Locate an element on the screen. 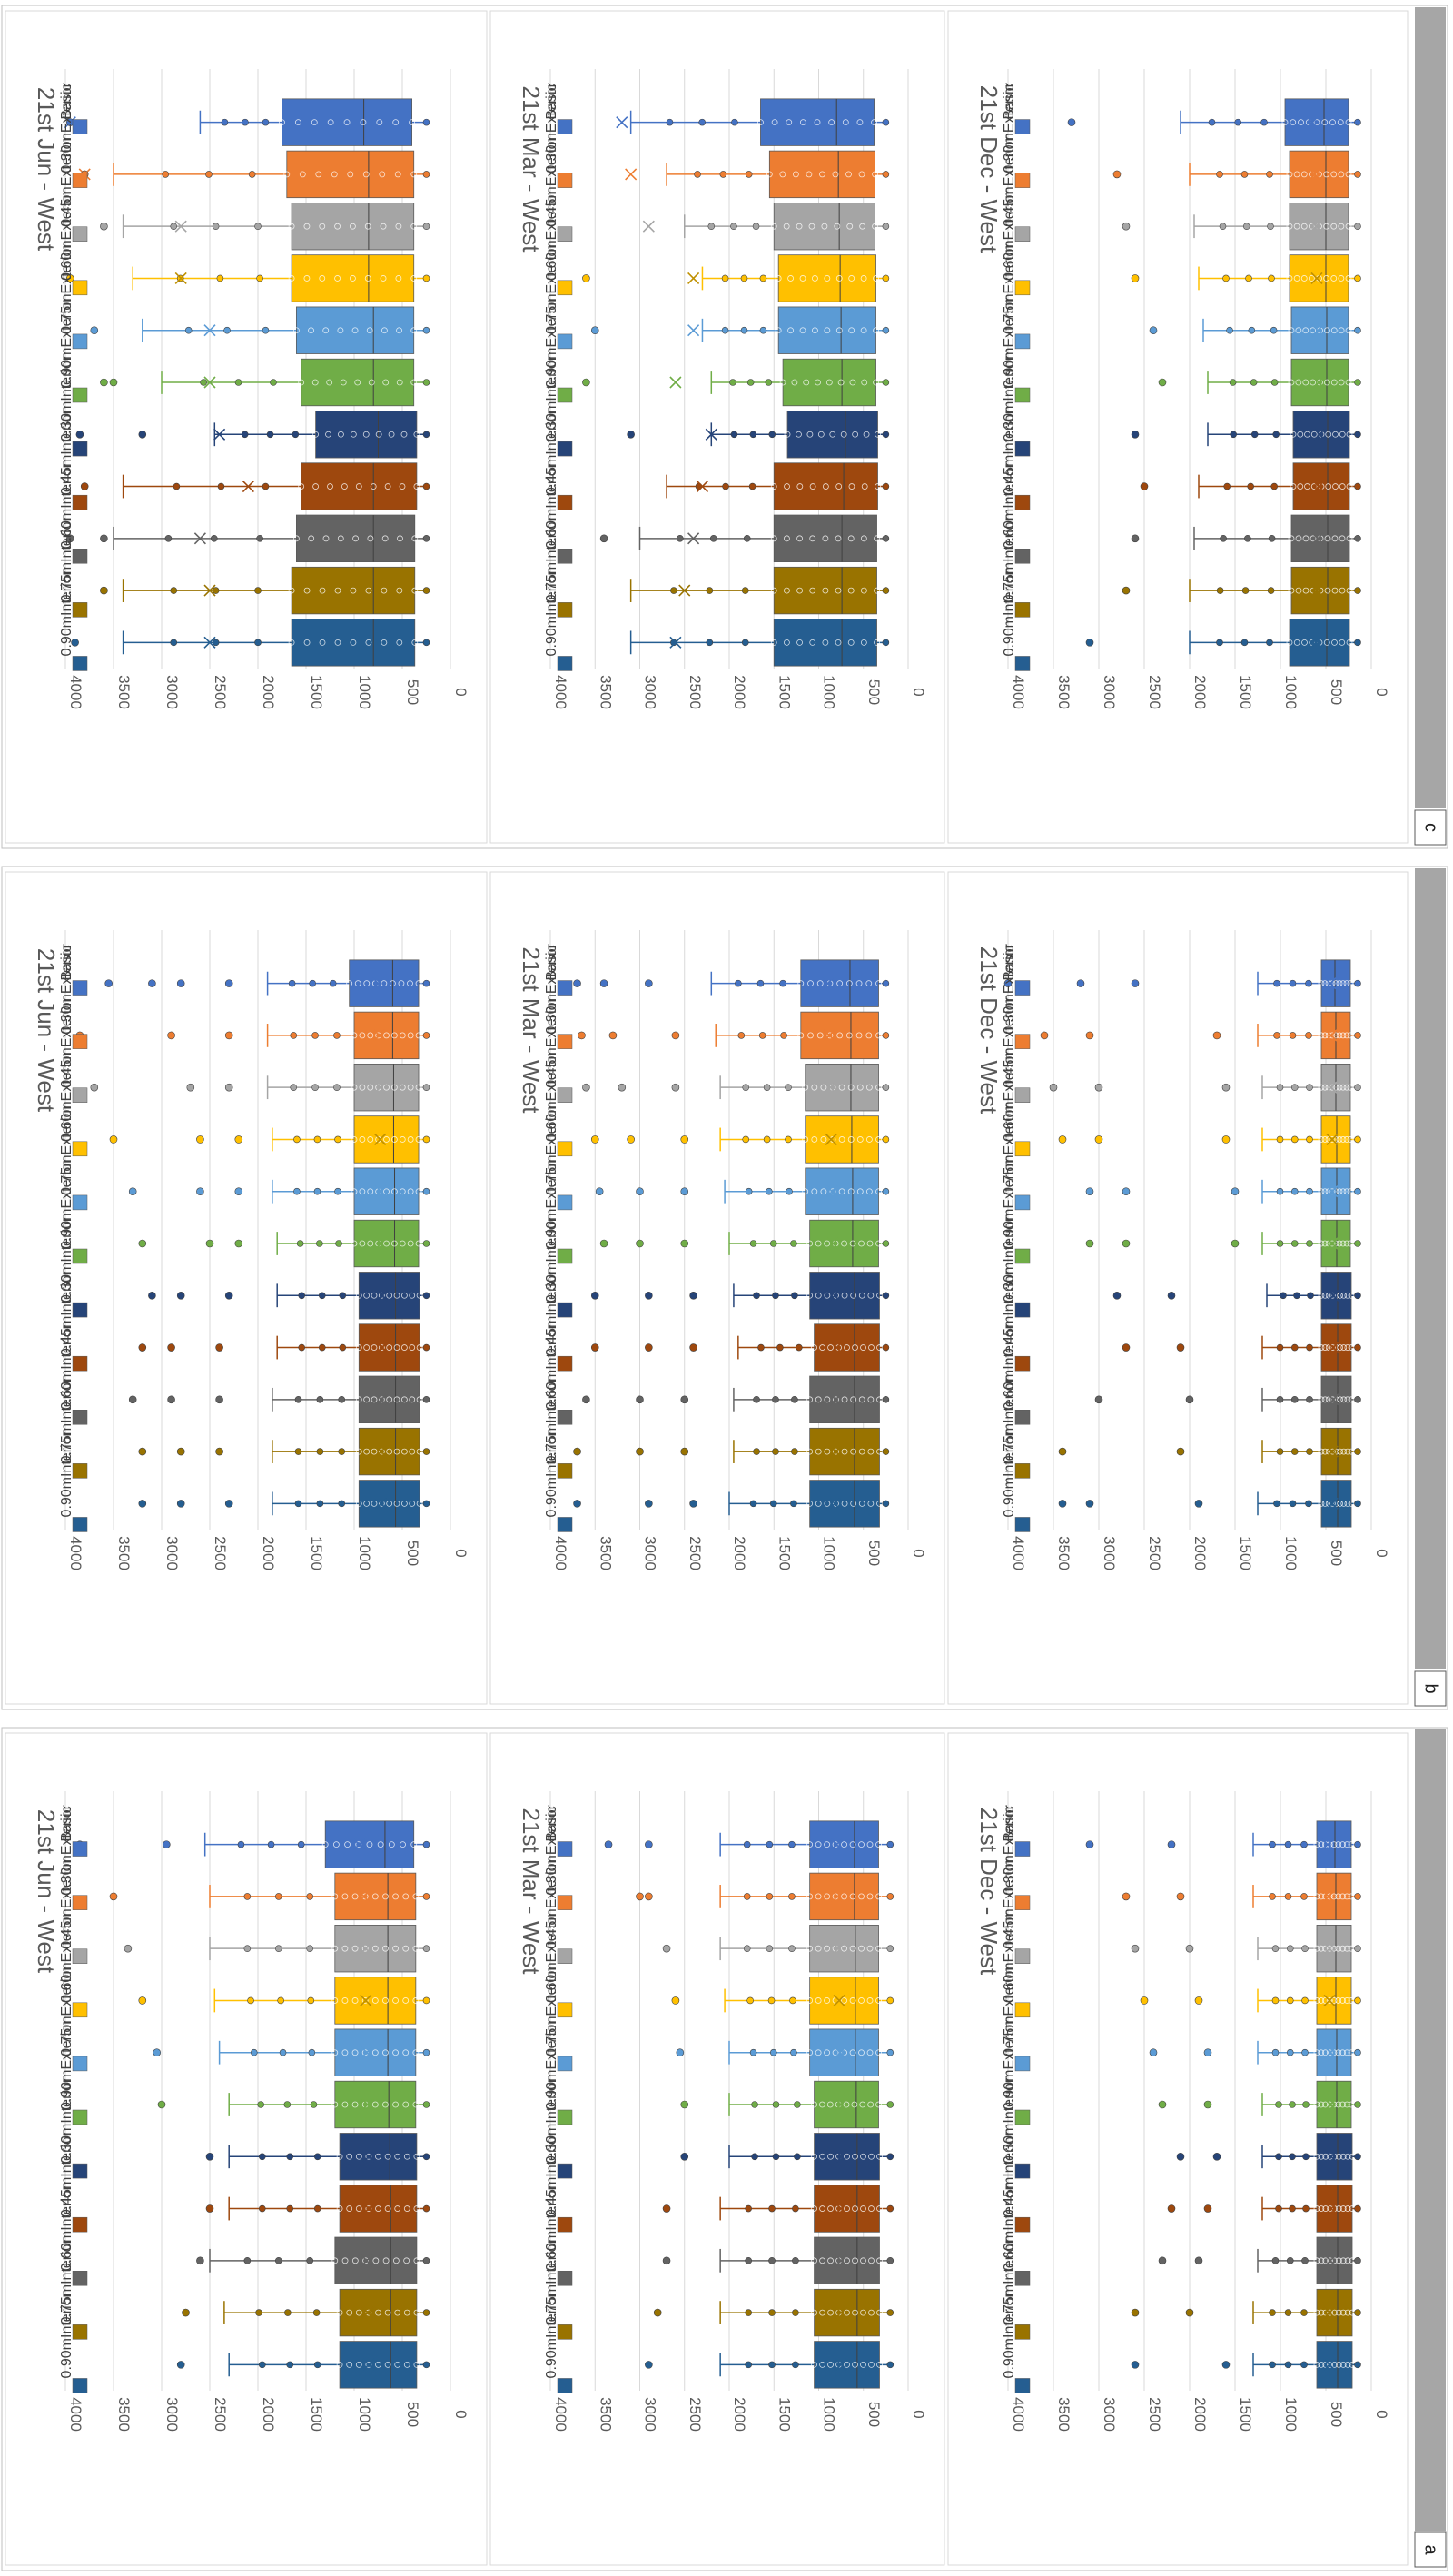 This screenshot has width=1453, height=2576. series-Basic is located at coordinates (247, 122).